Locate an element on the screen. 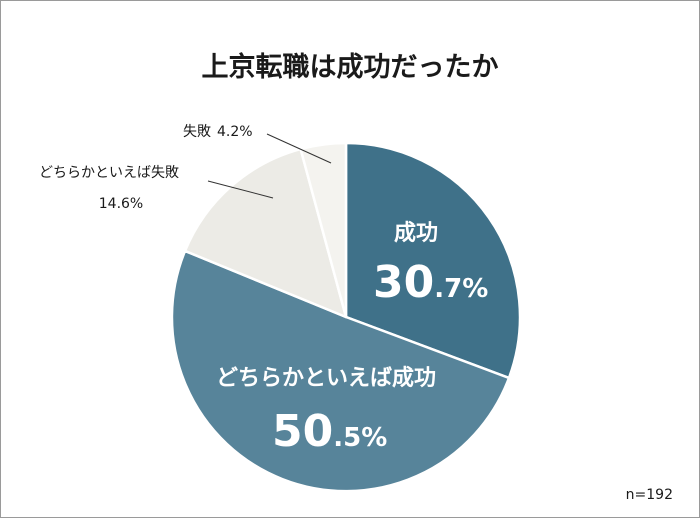  slice-label-somewhat-success: どちらかといえば成功 is located at coordinates (326, 378).